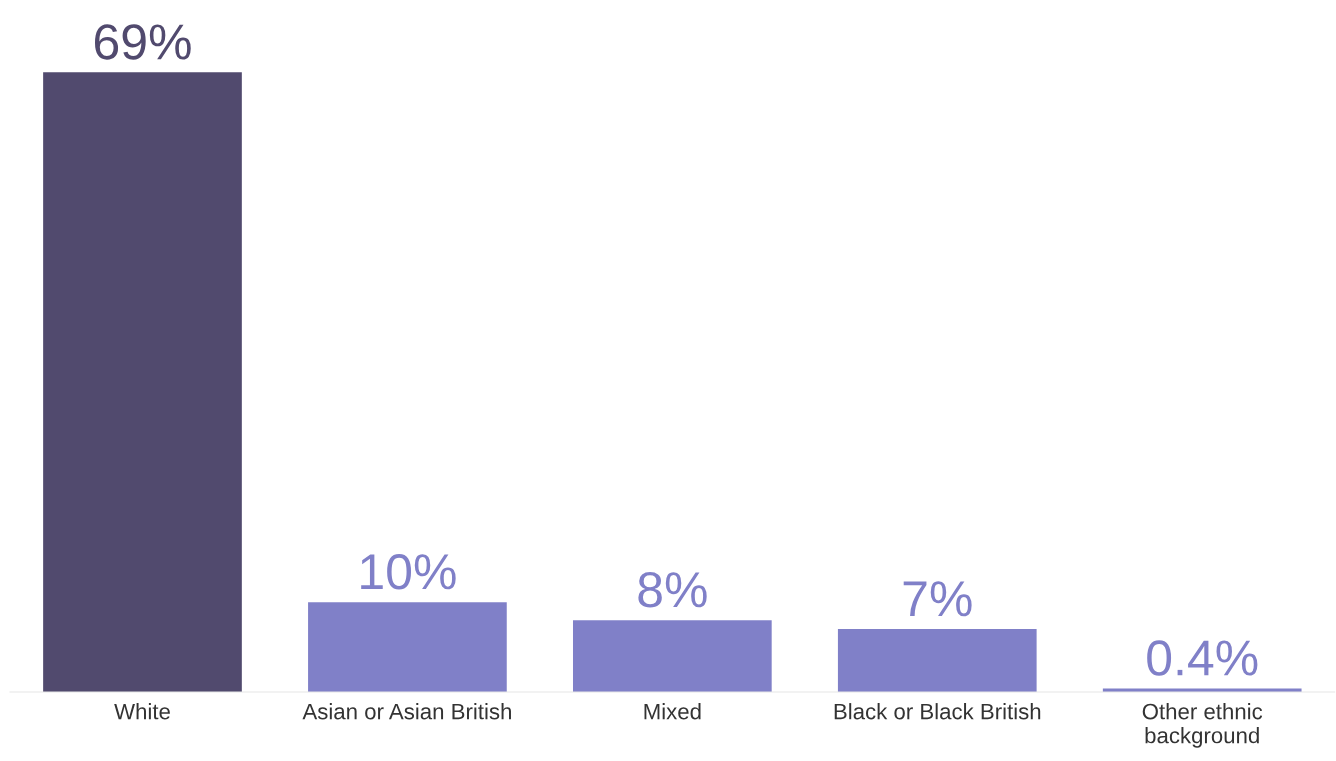 This screenshot has width=1336, height=761. What do you see at coordinates (672, 590) in the screenshot?
I see `data-label: 8%` at bounding box center [672, 590].